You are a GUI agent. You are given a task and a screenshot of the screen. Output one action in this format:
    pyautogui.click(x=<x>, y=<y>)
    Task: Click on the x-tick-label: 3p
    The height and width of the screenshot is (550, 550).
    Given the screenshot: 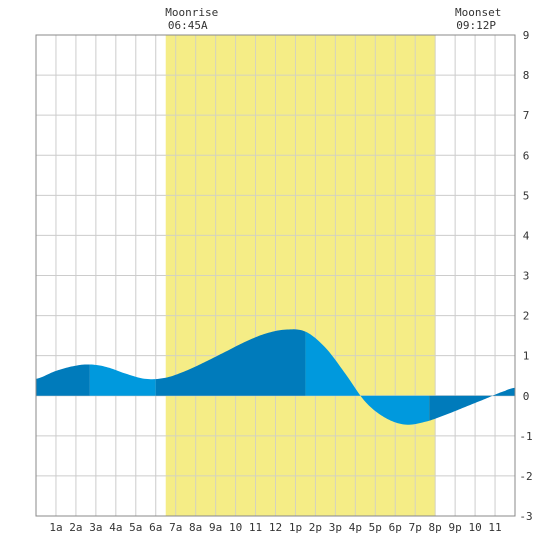 What is the action you would take?
    pyautogui.click(x=335, y=527)
    